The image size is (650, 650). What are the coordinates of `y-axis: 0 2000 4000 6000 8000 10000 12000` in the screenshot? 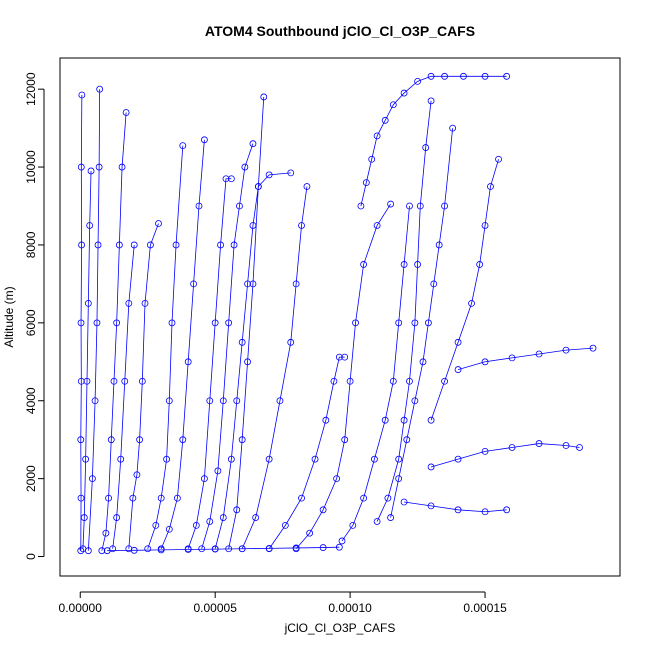 It's located at (34, 316).